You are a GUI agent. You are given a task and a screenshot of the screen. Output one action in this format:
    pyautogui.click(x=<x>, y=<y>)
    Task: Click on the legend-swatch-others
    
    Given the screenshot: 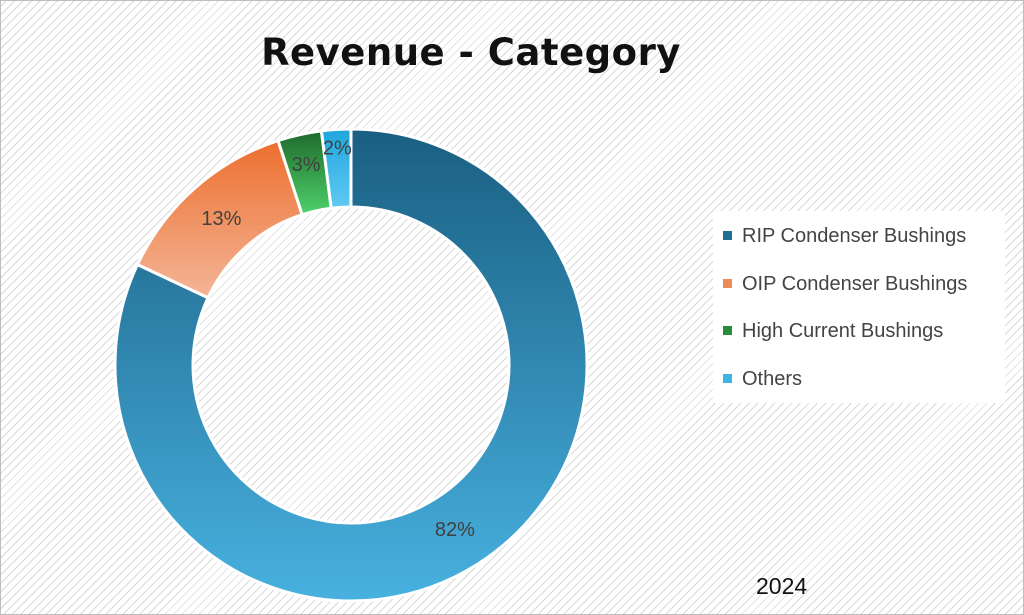 What is the action you would take?
    pyautogui.click(x=727, y=379)
    